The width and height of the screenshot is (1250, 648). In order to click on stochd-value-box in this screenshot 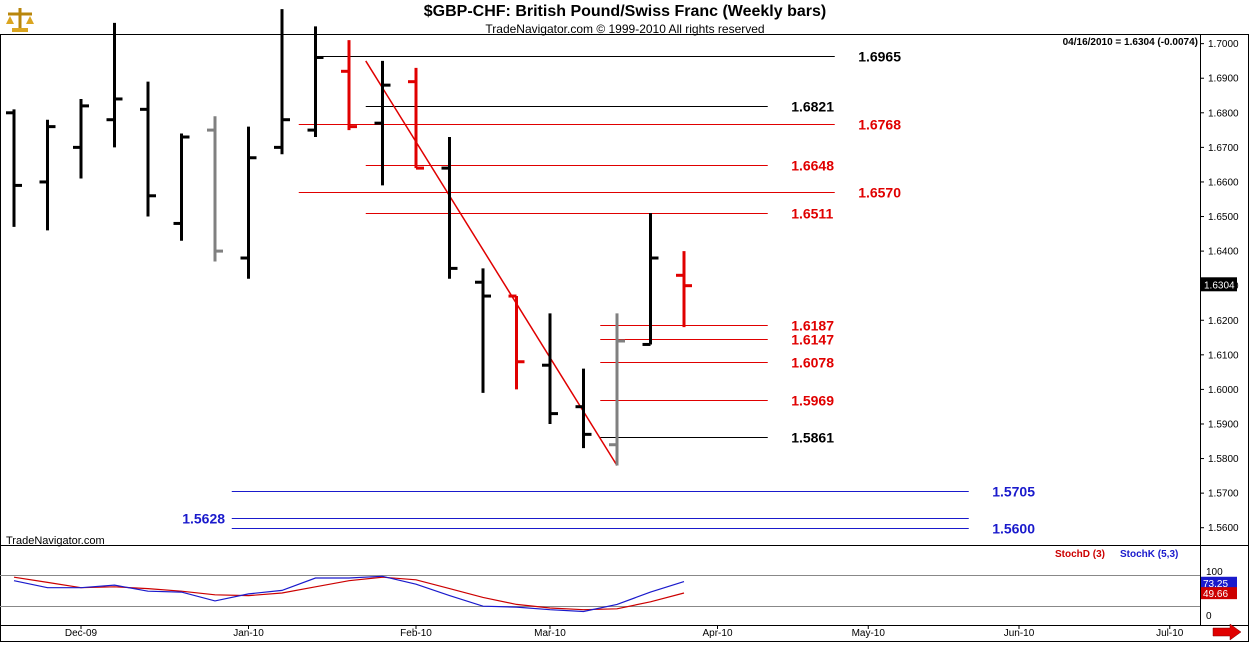, I will do `click(1219, 593)`.